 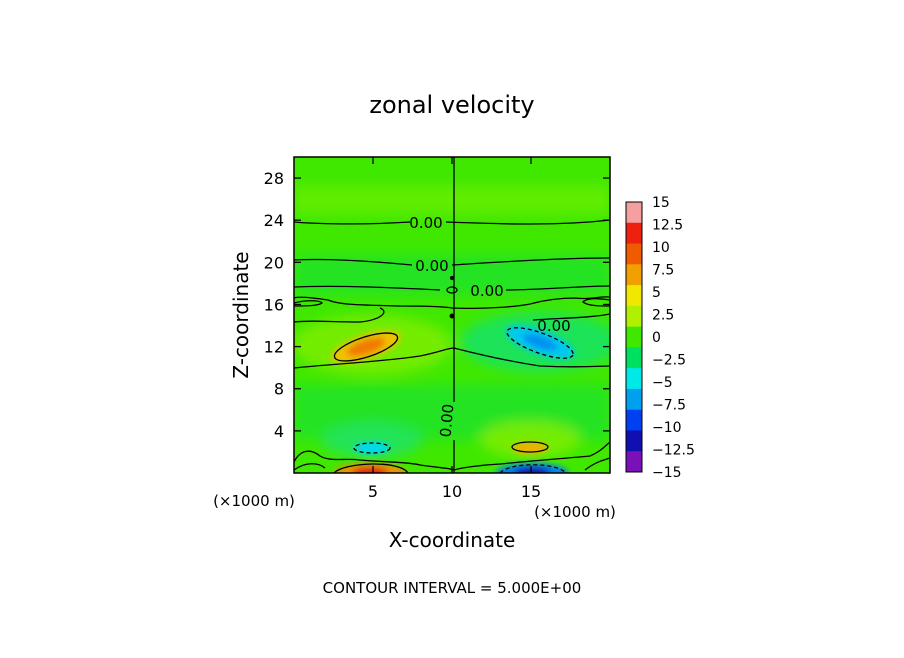 I want to click on contour-small-loop, so click(x=452, y=290).